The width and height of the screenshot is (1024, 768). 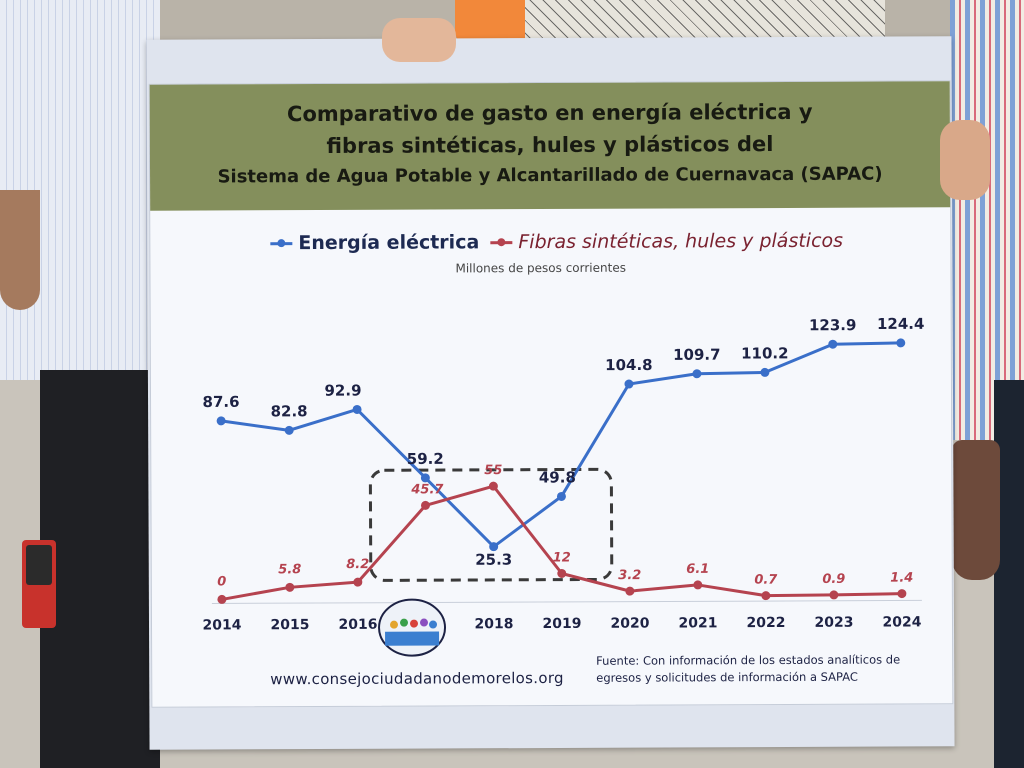 I want to click on series-2-point-2020, so click(x=630, y=591).